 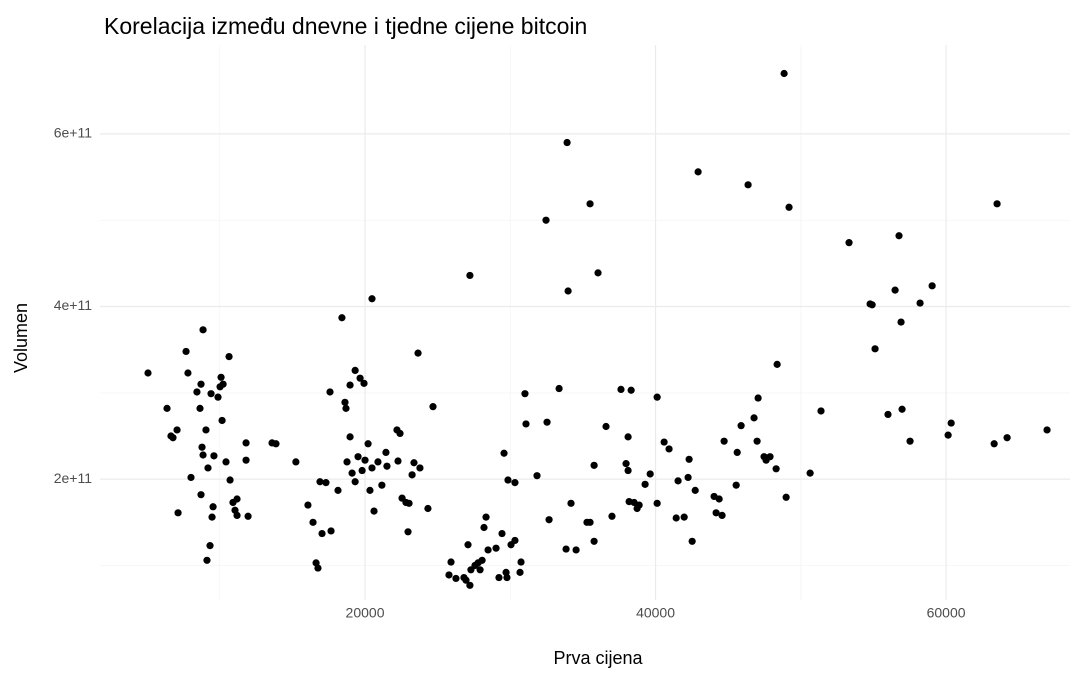 What do you see at coordinates (73, 133) in the screenshot?
I see `y-tick-label: 6e+11` at bounding box center [73, 133].